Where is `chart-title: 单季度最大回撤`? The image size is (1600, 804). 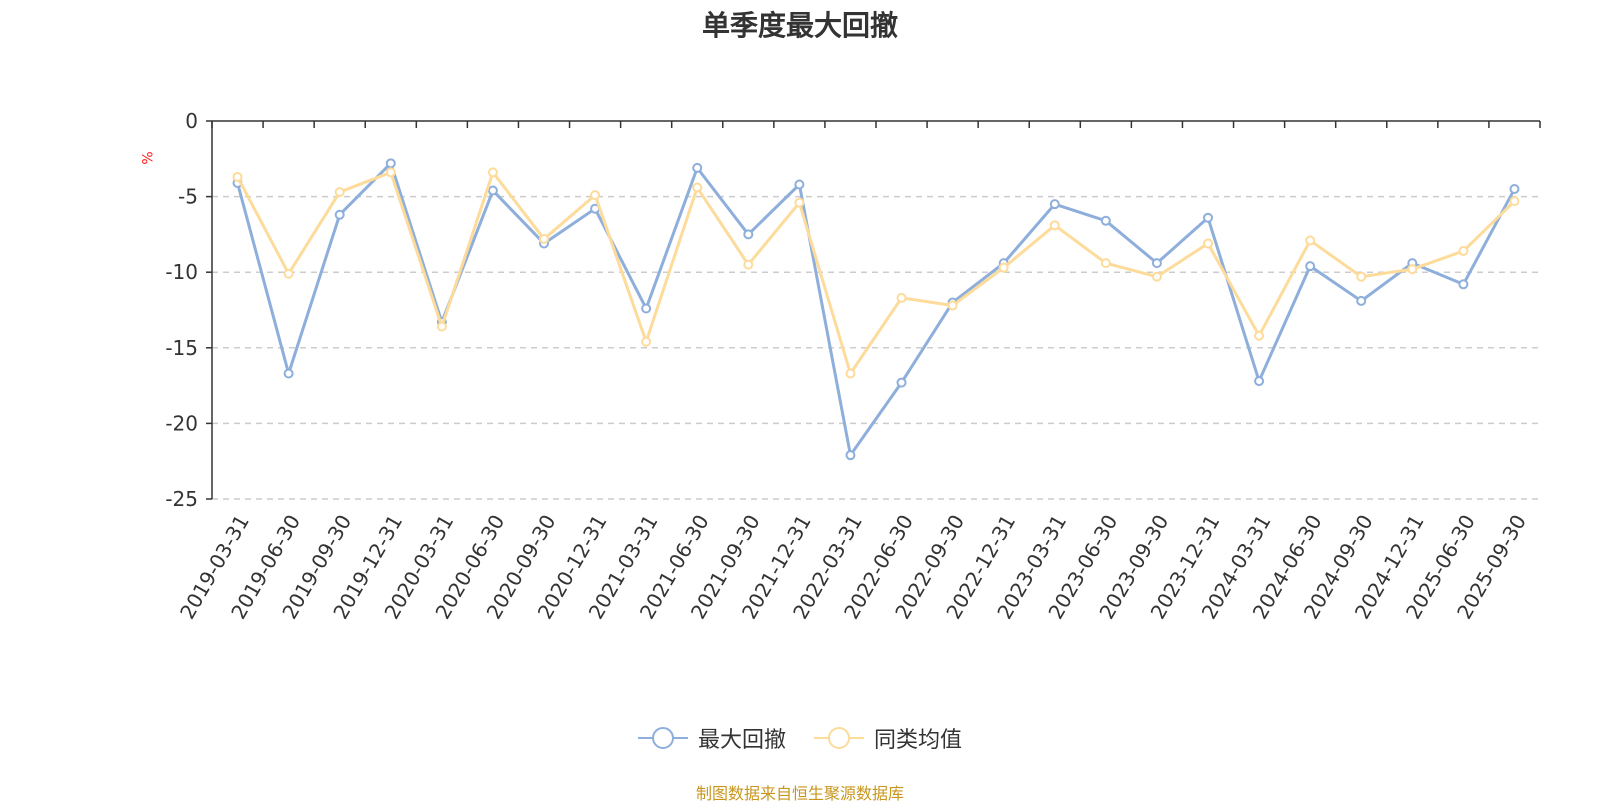 chart-title: 单季度最大回撤 is located at coordinates (799, 25).